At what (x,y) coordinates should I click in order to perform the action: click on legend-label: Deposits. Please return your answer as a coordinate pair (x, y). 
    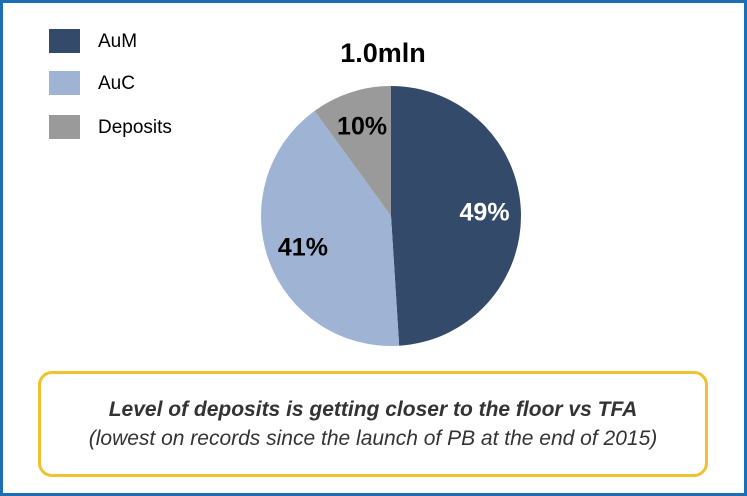
    Looking at the image, I should click on (135, 127).